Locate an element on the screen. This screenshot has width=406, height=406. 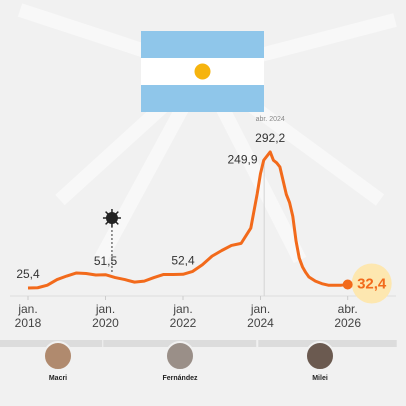
data-label: 32,4 is located at coordinates (372, 283).